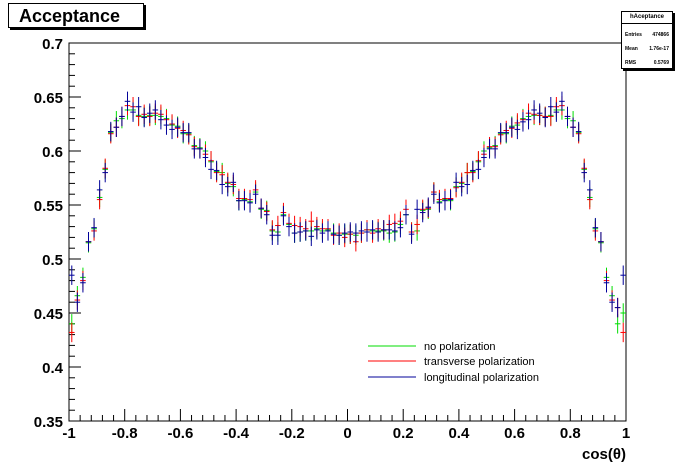  What do you see at coordinates (647, 63) in the screenshot?
I see `stats-row-rms: RMS 0.5769` at bounding box center [647, 63].